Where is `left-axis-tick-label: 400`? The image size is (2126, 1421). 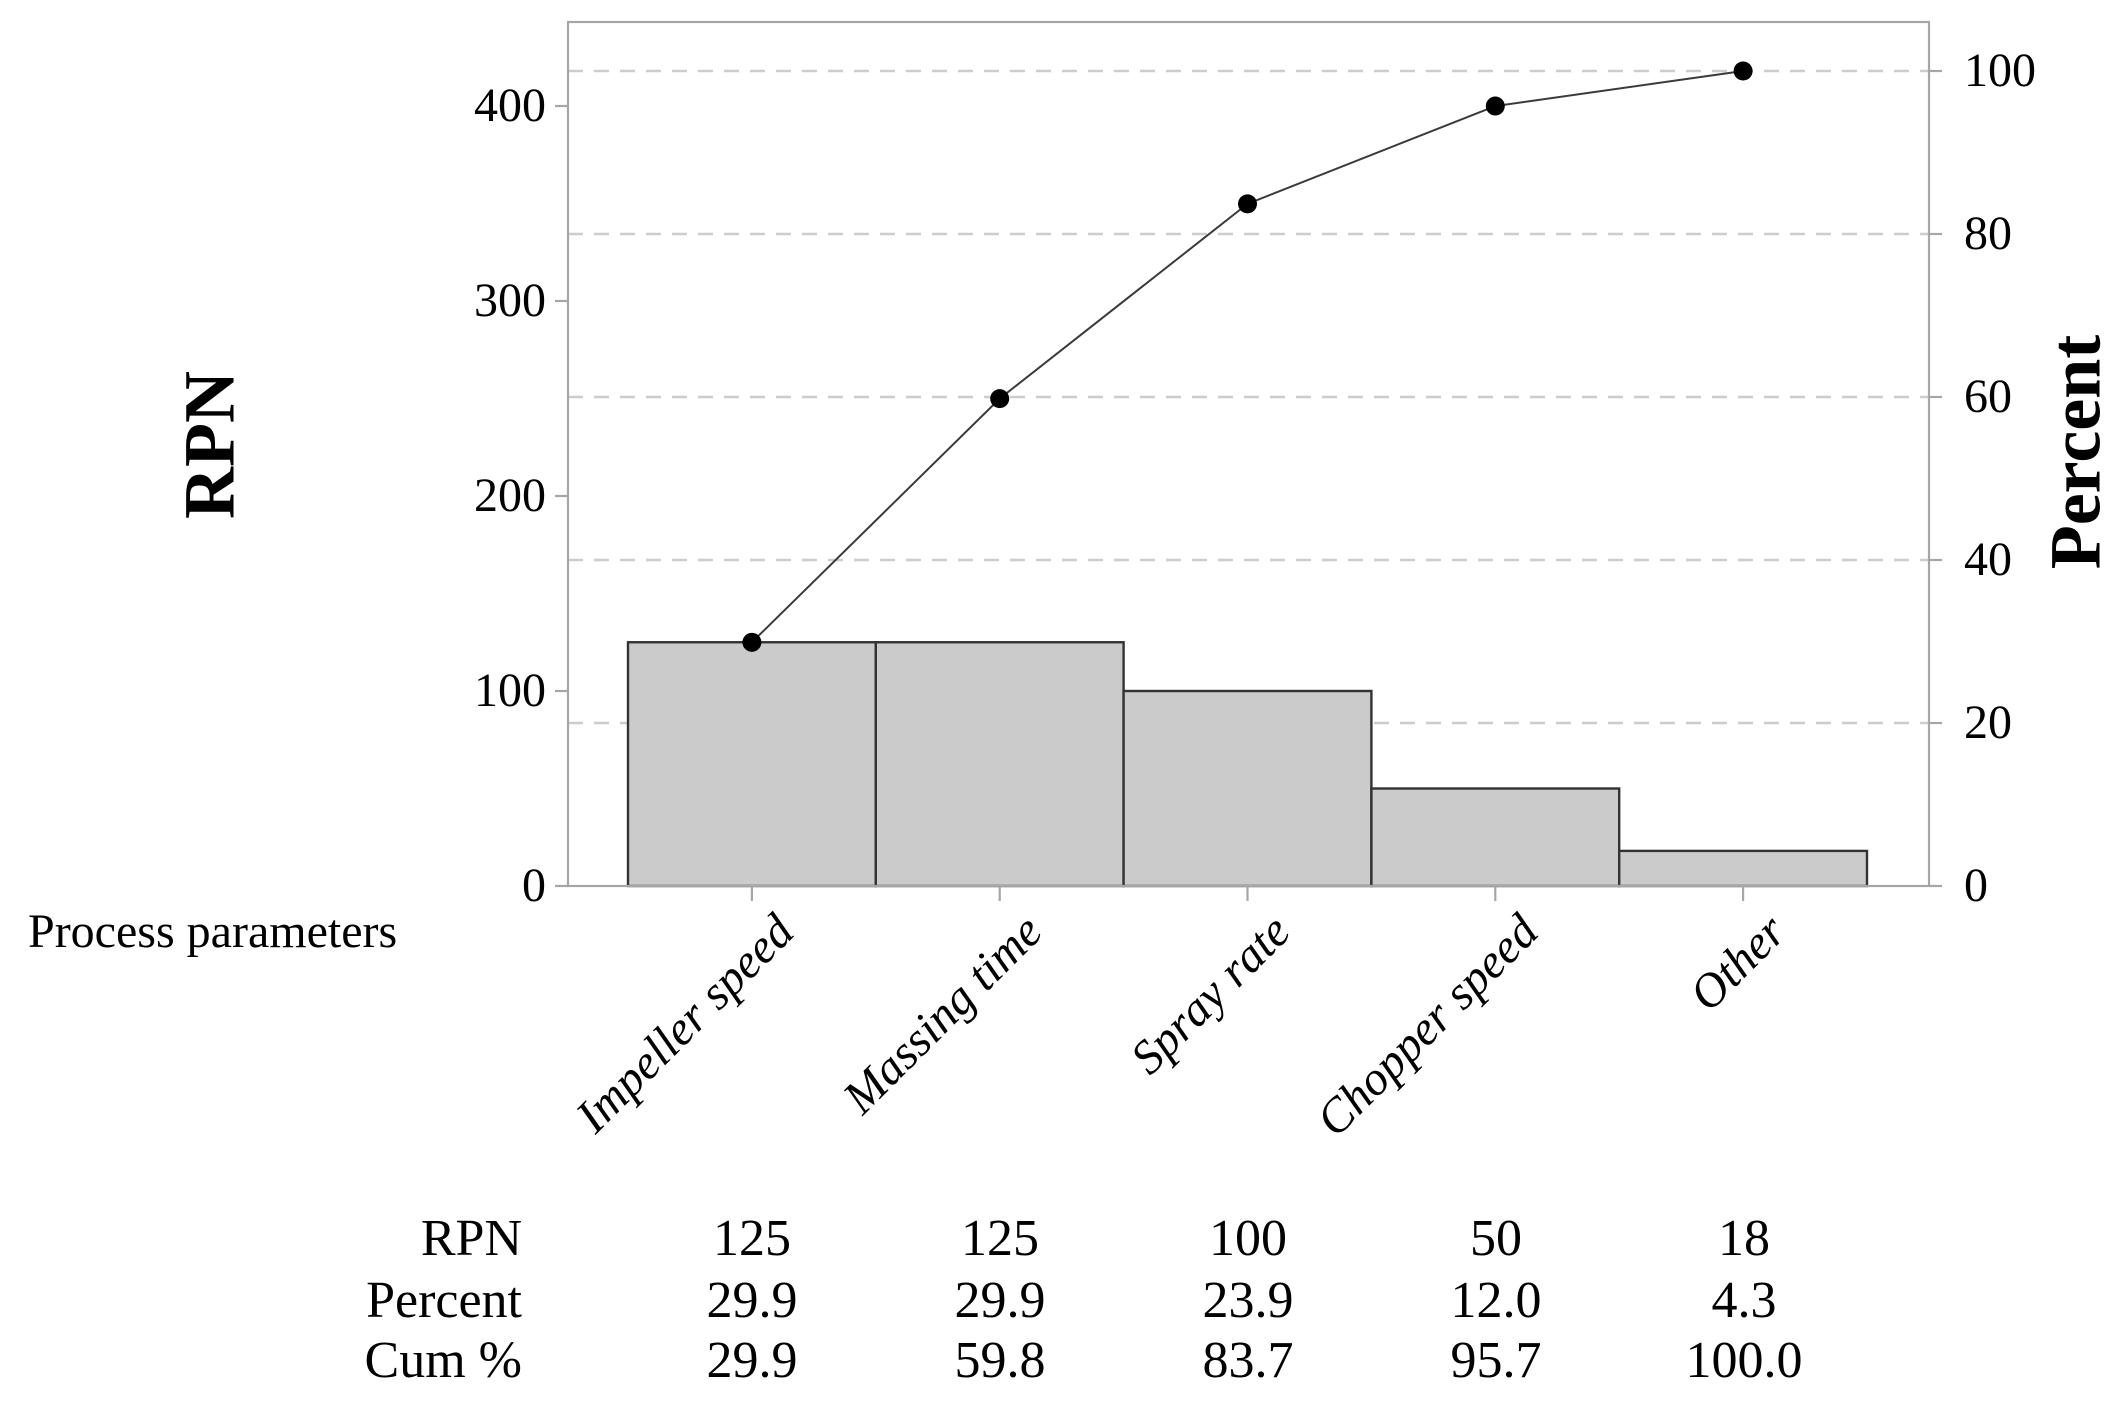
left-axis-tick-label: 400 is located at coordinates (510, 105).